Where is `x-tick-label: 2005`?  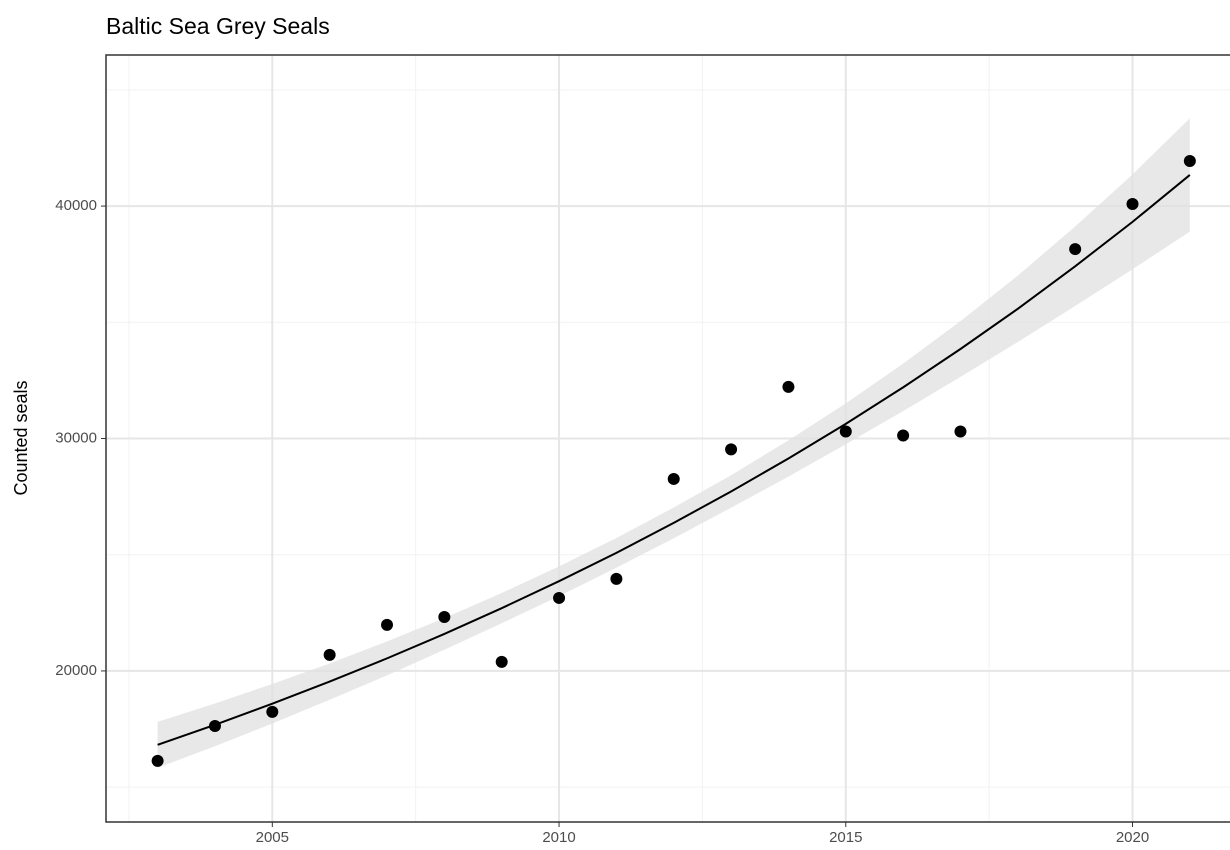 x-tick-label: 2005 is located at coordinates (272, 837).